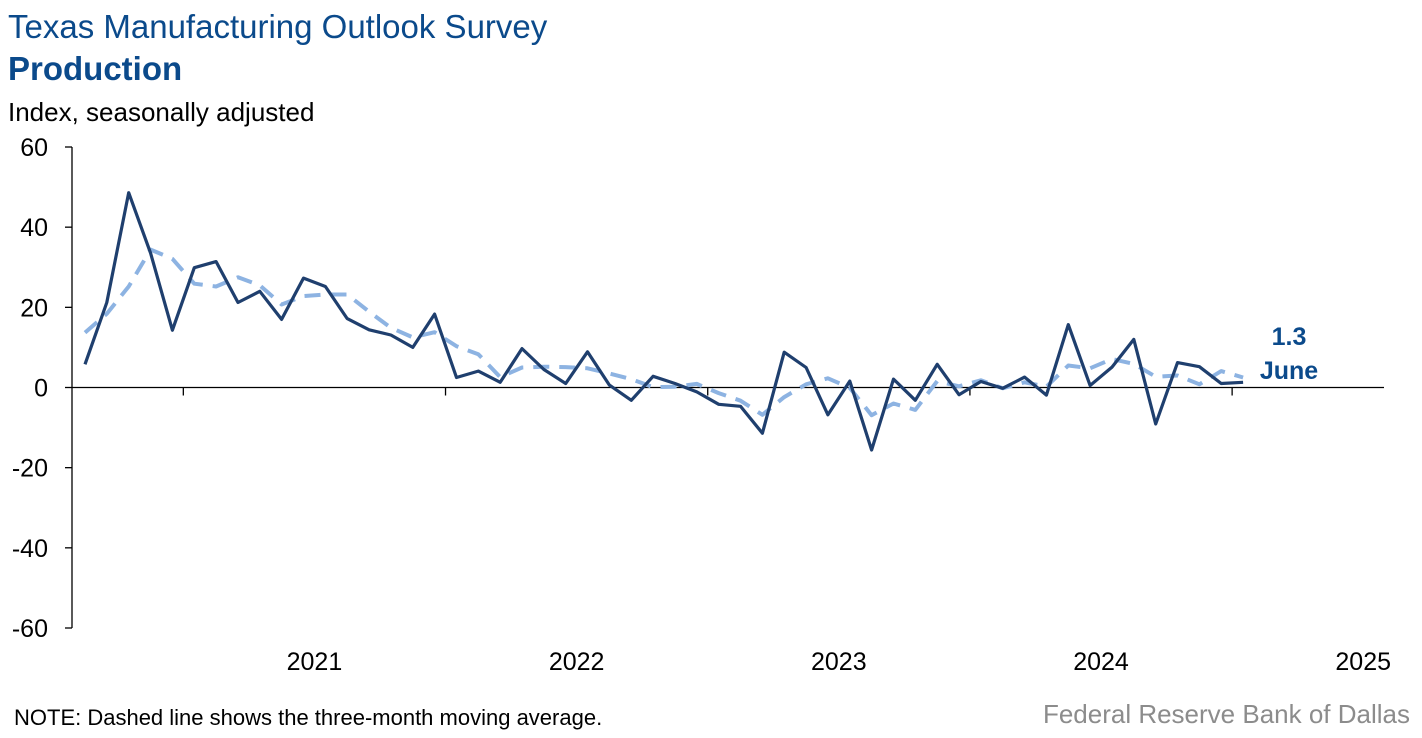 This screenshot has height=738, width=1422. Describe the element at coordinates (34, 228) in the screenshot. I see `y-tick-label: 40` at that location.